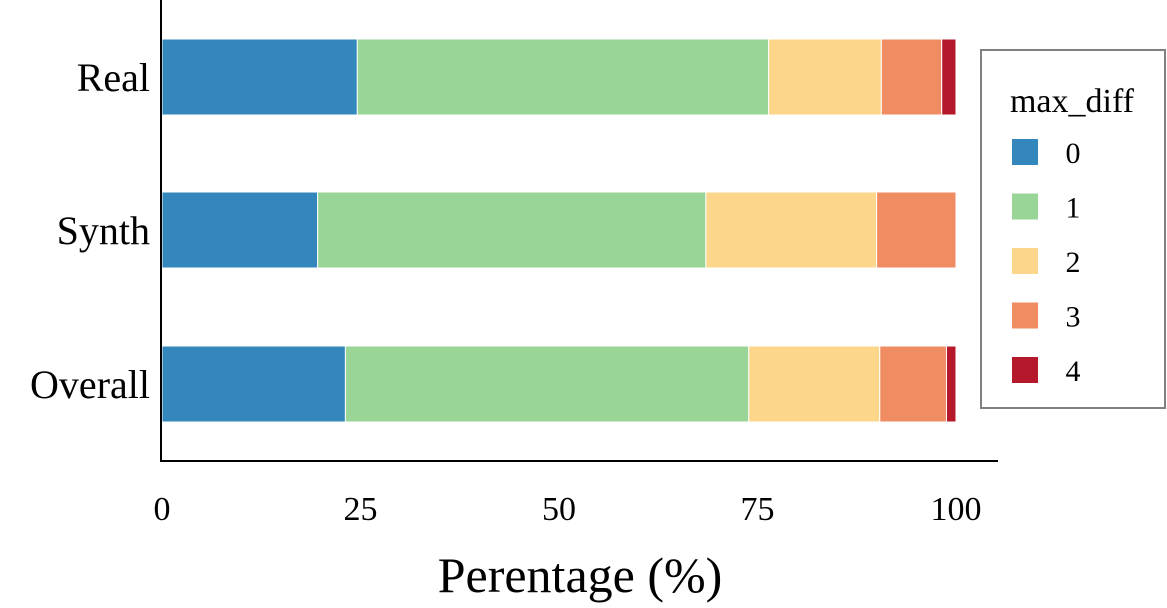 The width and height of the screenshot is (1167, 608). What do you see at coordinates (1073, 371) in the screenshot?
I see `legend-label-4: 4` at bounding box center [1073, 371].